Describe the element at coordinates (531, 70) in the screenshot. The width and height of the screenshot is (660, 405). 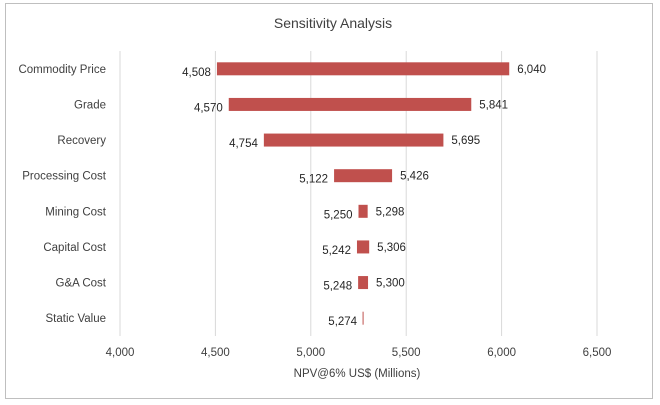
I see `high-value-label: 6,040` at that location.